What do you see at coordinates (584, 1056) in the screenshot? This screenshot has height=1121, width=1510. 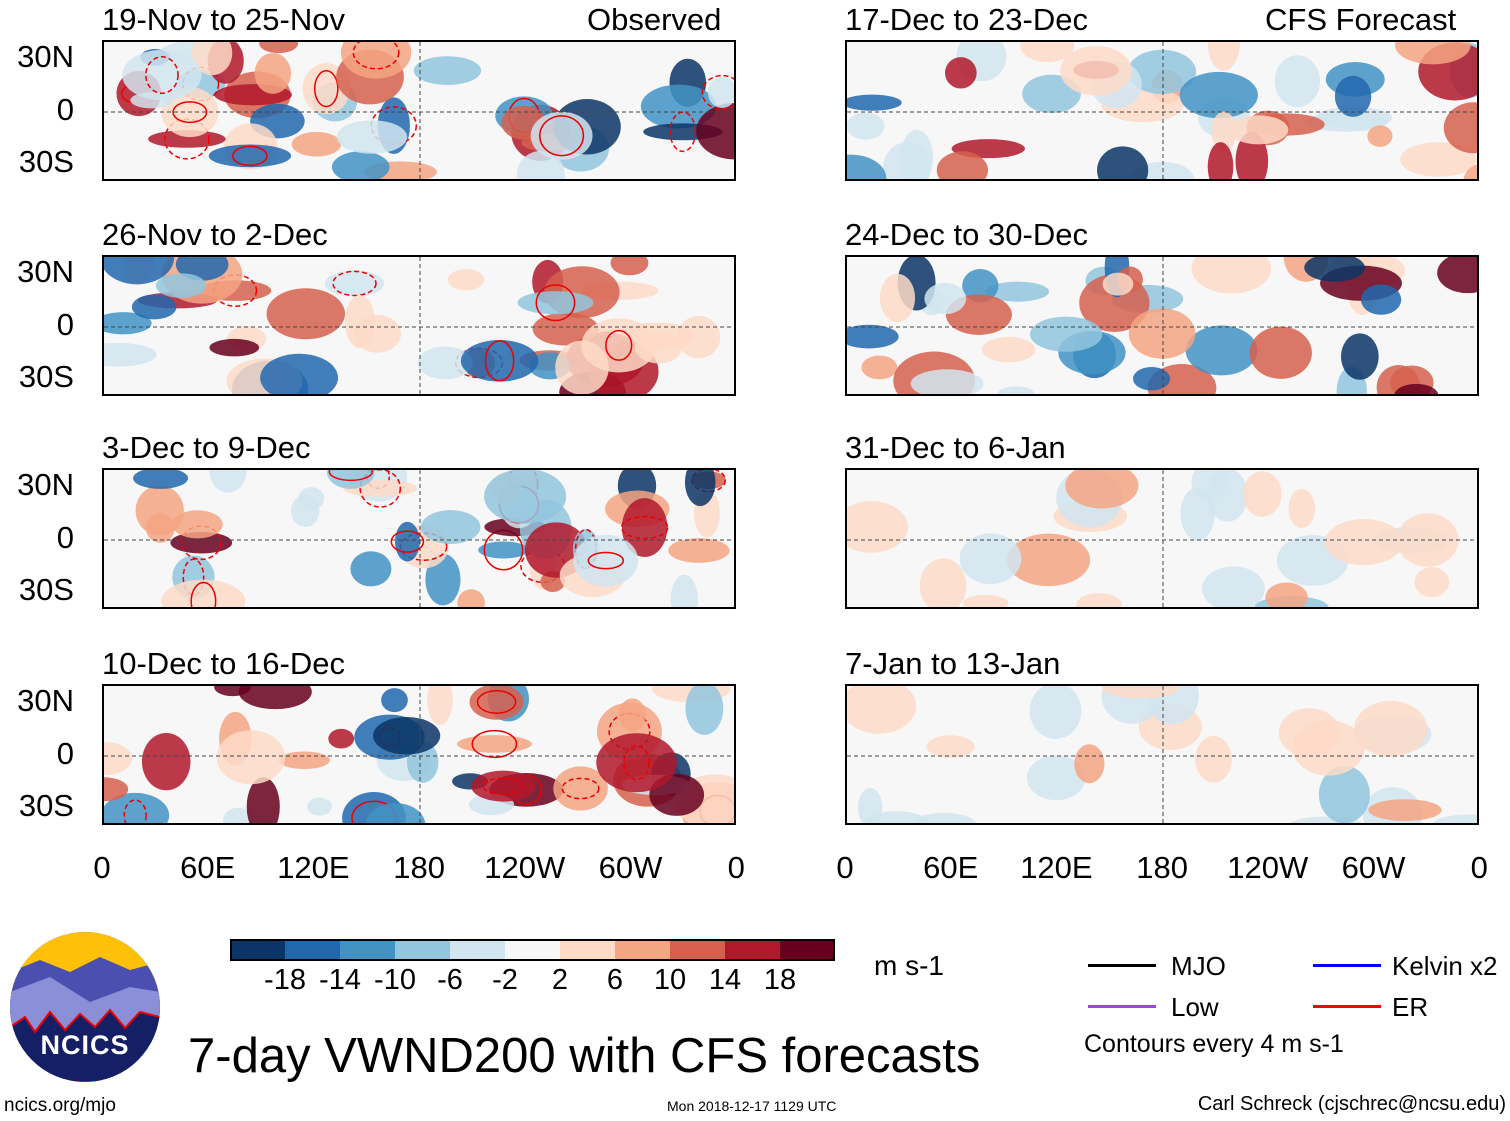 I see `figure-title: 7-day VWND200 with CFS forecasts` at bounding box center [584, 1056].